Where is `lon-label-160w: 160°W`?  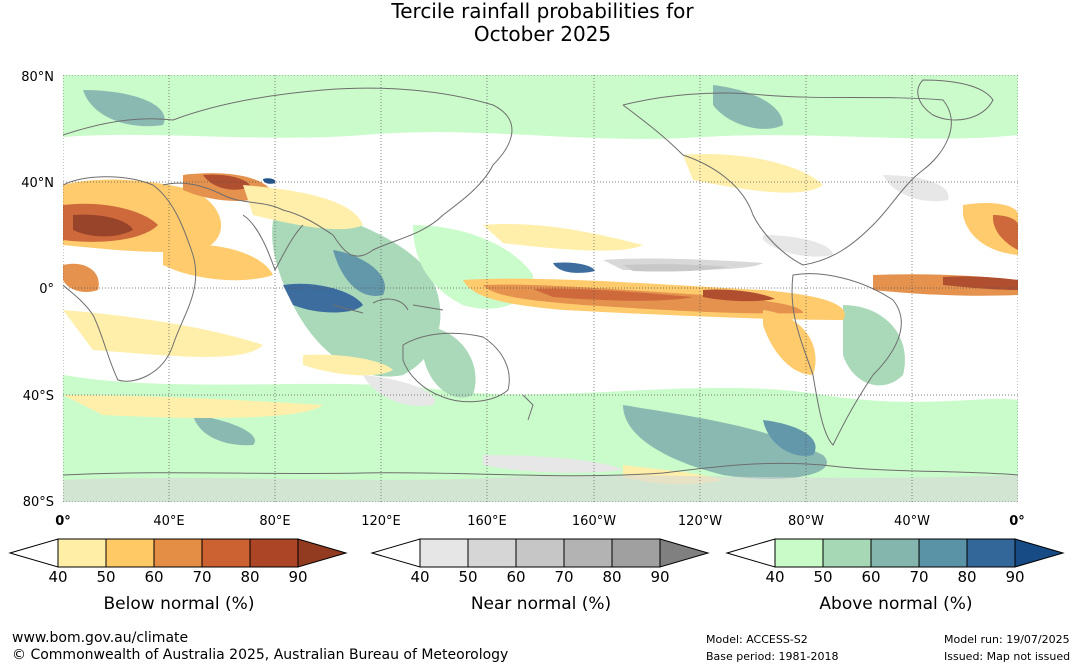 lon-label-160w: 160°W is located at coordinates (594, 521).